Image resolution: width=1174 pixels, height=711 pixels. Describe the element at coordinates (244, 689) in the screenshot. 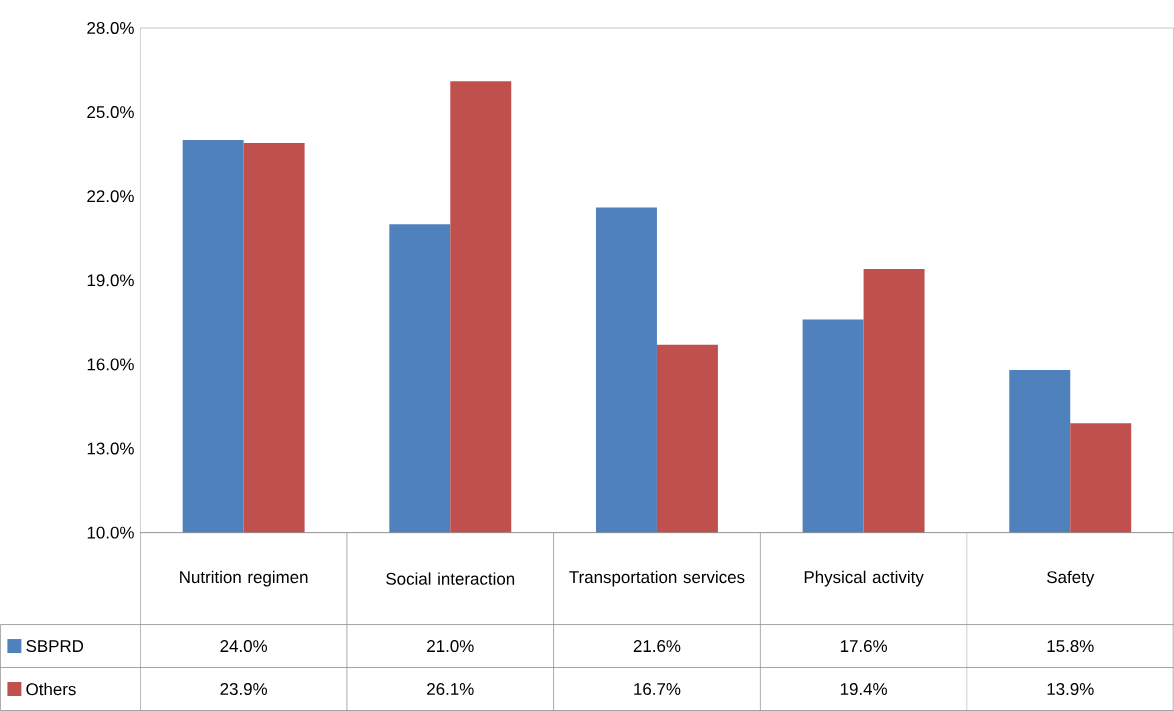

I see `data-label: 23.9%` at that location.